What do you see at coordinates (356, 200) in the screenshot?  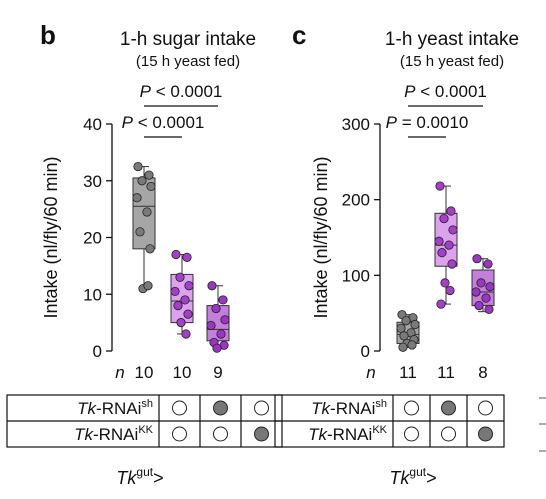 I see `y-tick-label: 200` at bounding box center [356, 200].